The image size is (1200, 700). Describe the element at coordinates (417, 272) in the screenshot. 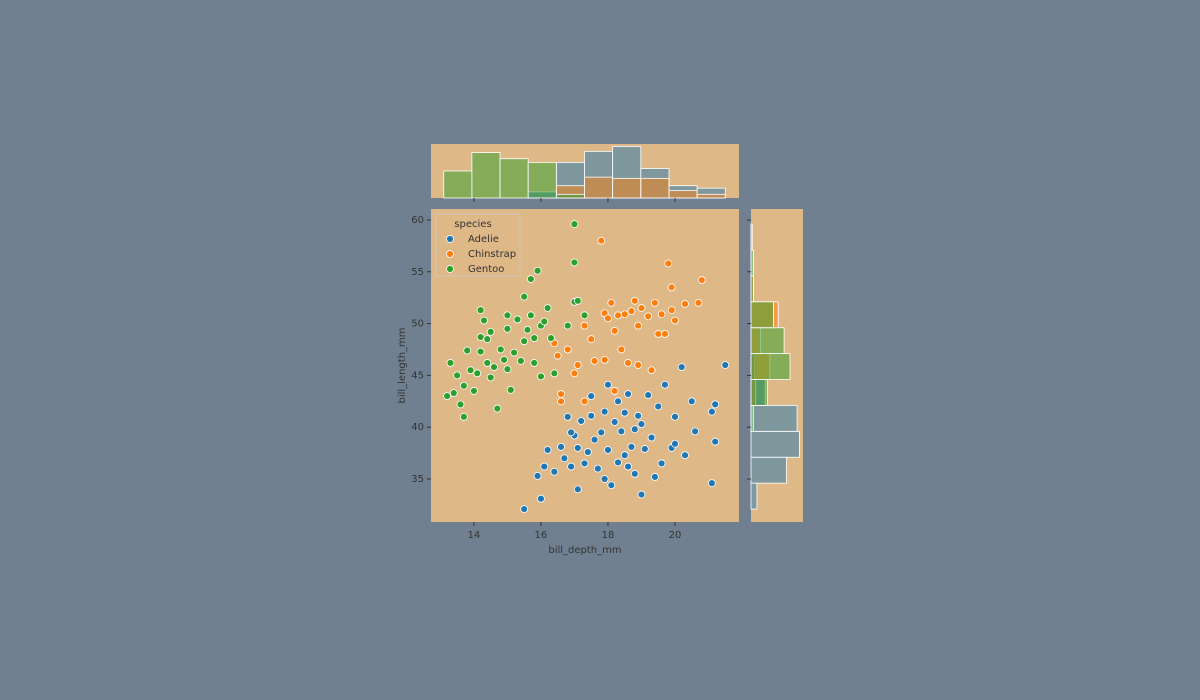

I see `y-tick-label: 55` at that location.